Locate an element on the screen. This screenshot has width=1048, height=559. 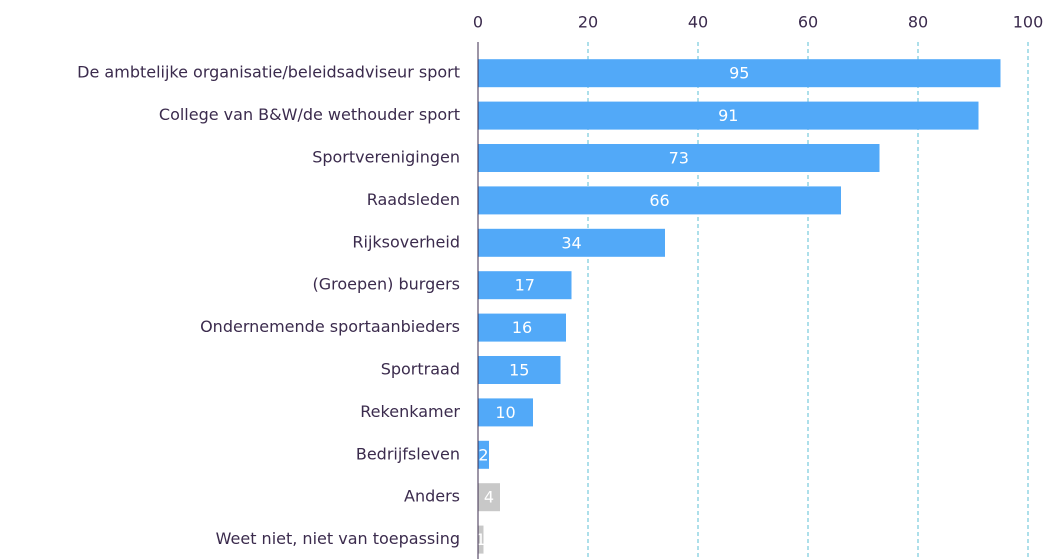
y-tick-label: (Groepen) burgers is located at coordinates (386, 284).